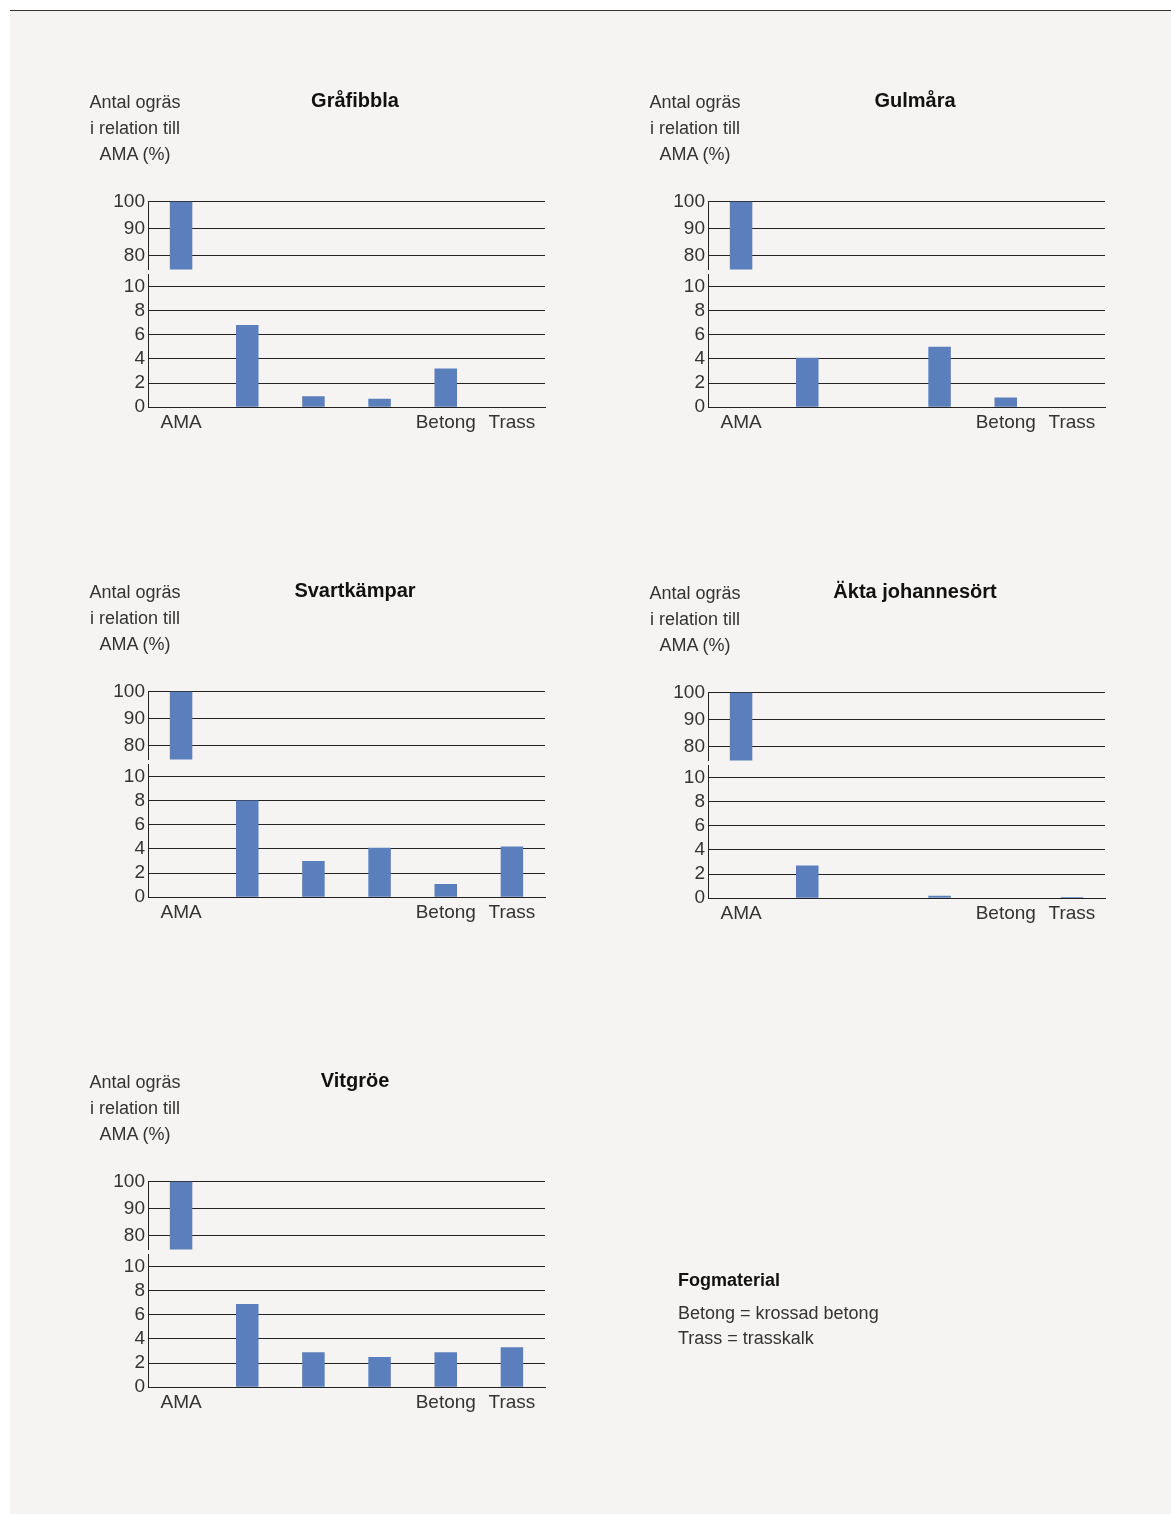 This screenshot has height=1514, width=1171. Describe the element at coordinates (355, 590) in the screenshot. I see `chart-title: Svartkämpar` at that location.